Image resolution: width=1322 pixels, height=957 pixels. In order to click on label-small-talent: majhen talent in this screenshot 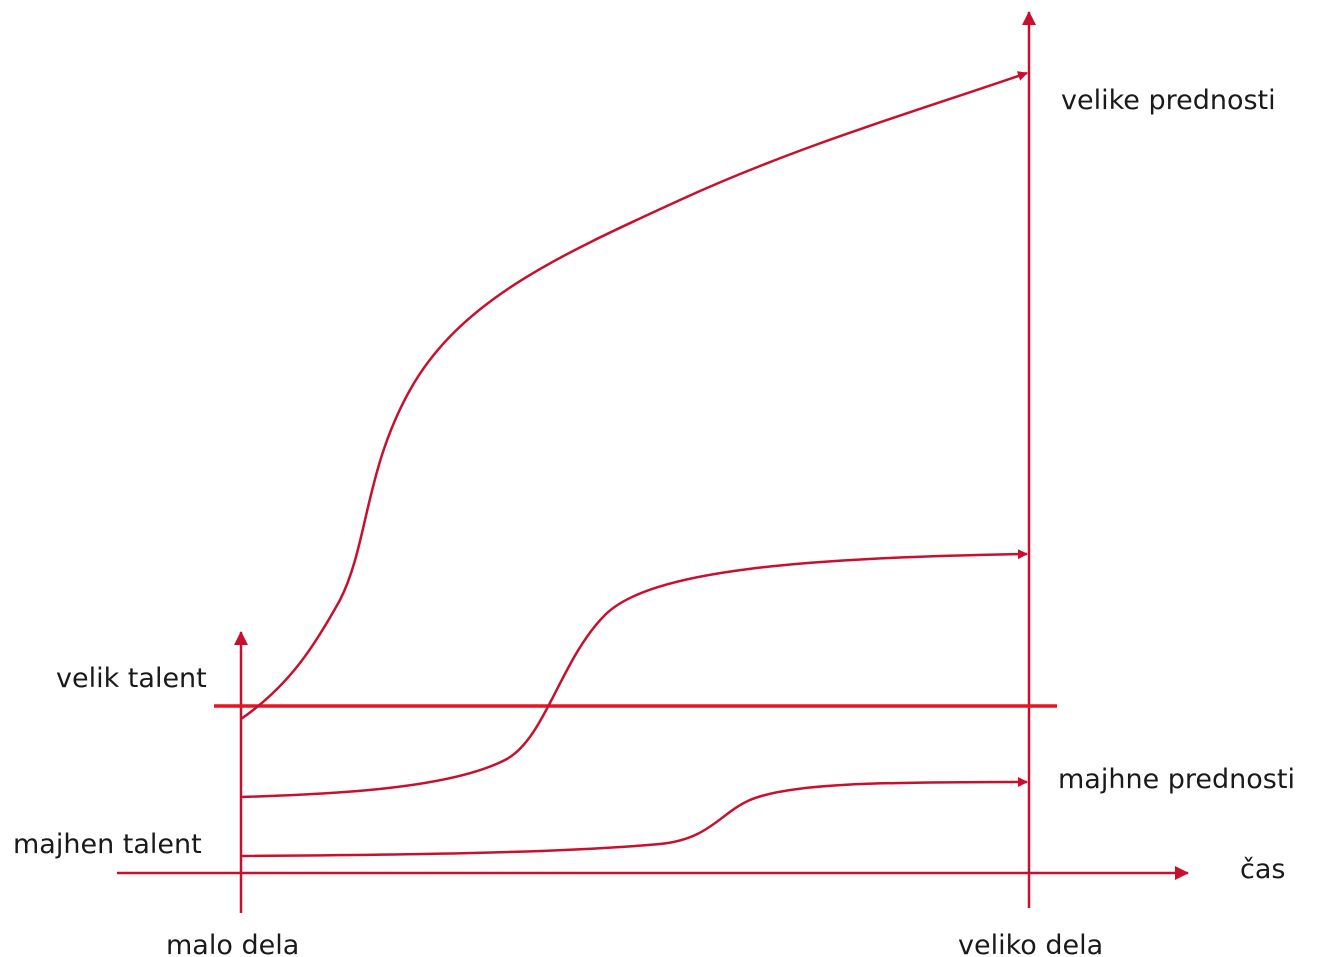, I will do `click(107, 844)`.